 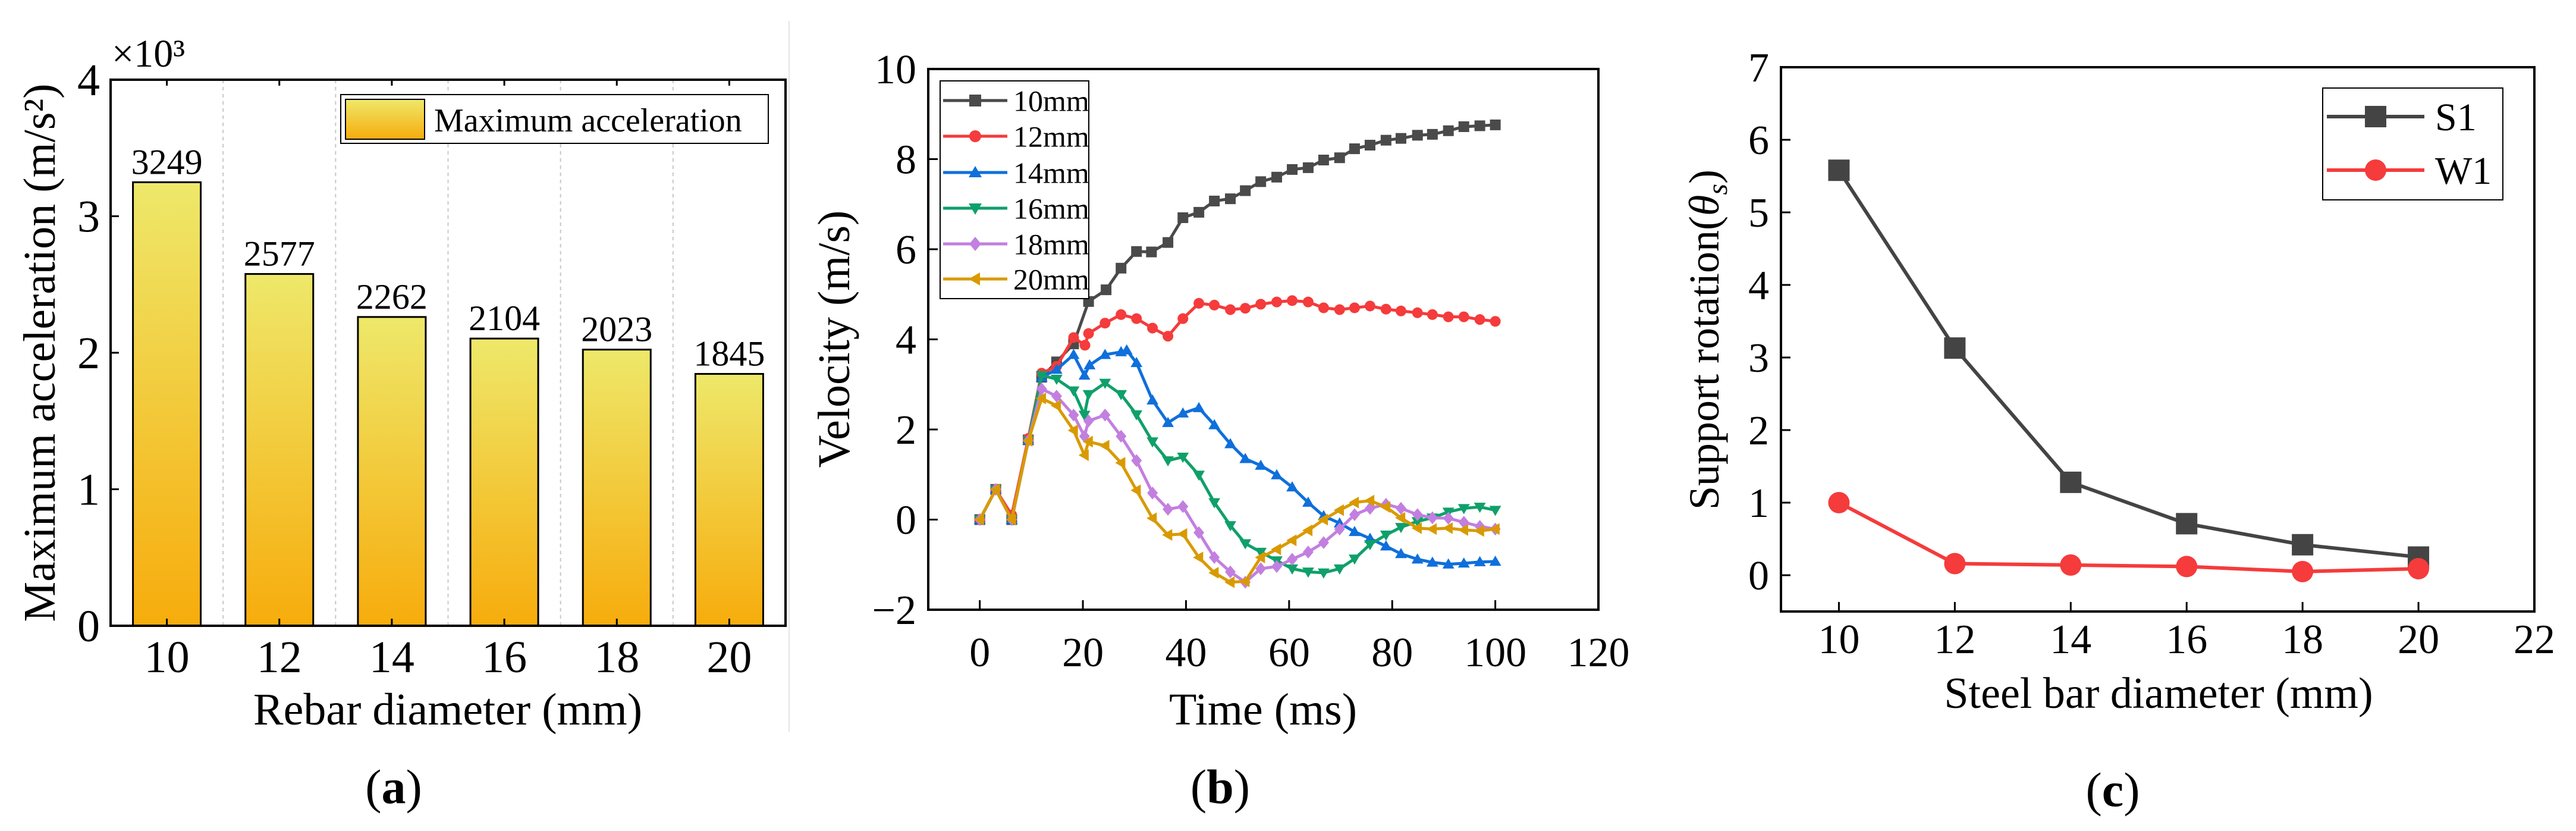 What do you see at coordinates (1263, 710) in the screenshot?
I see `x-axis-title: Time (ms)` at bounding box center [1263, 710].